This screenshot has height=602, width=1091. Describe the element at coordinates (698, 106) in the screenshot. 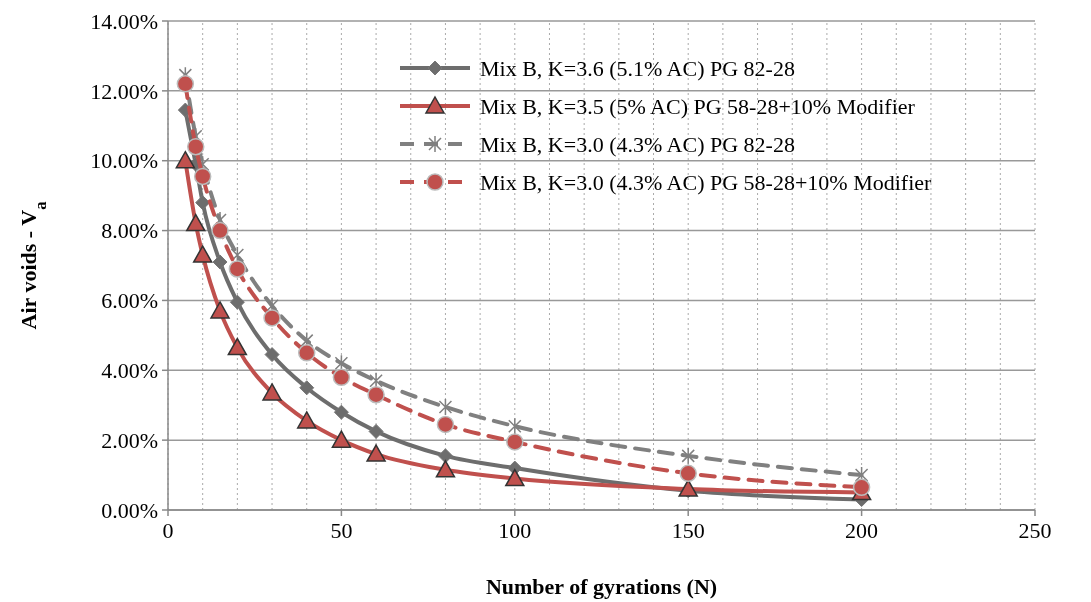

I see `legend-label: Mix B, K=3.5 (5% AC) PG 58-28+10% Modifier` at that location.